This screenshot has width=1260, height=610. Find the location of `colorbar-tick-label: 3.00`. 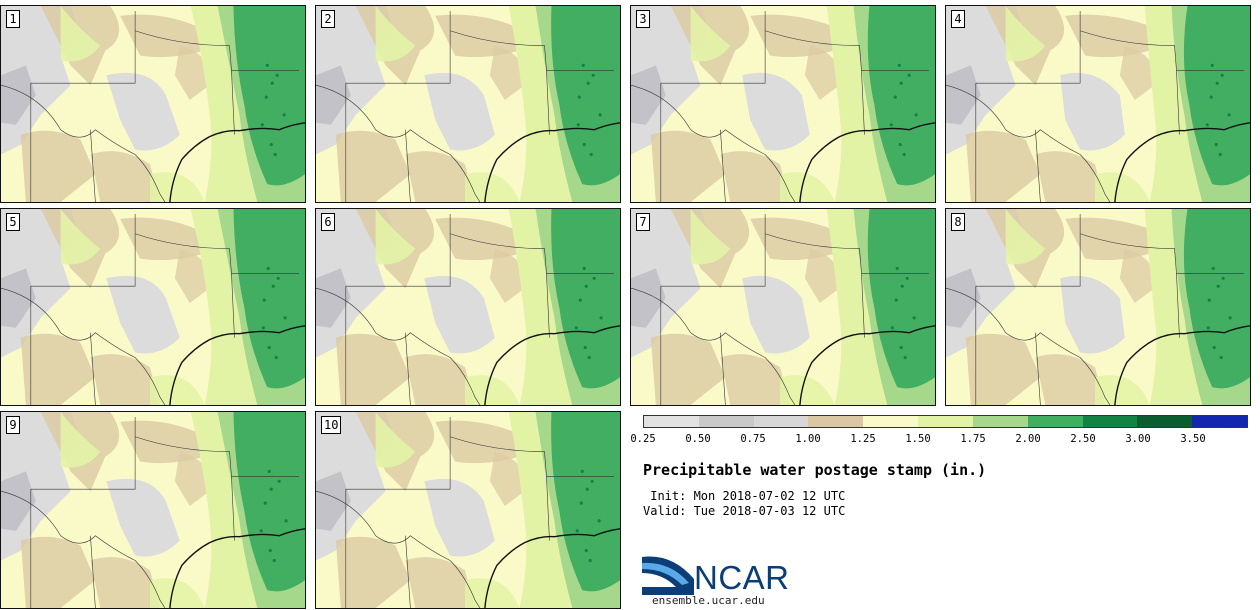

colorbar-tick-label: 3.00 is located at coordinates (1138, 439).